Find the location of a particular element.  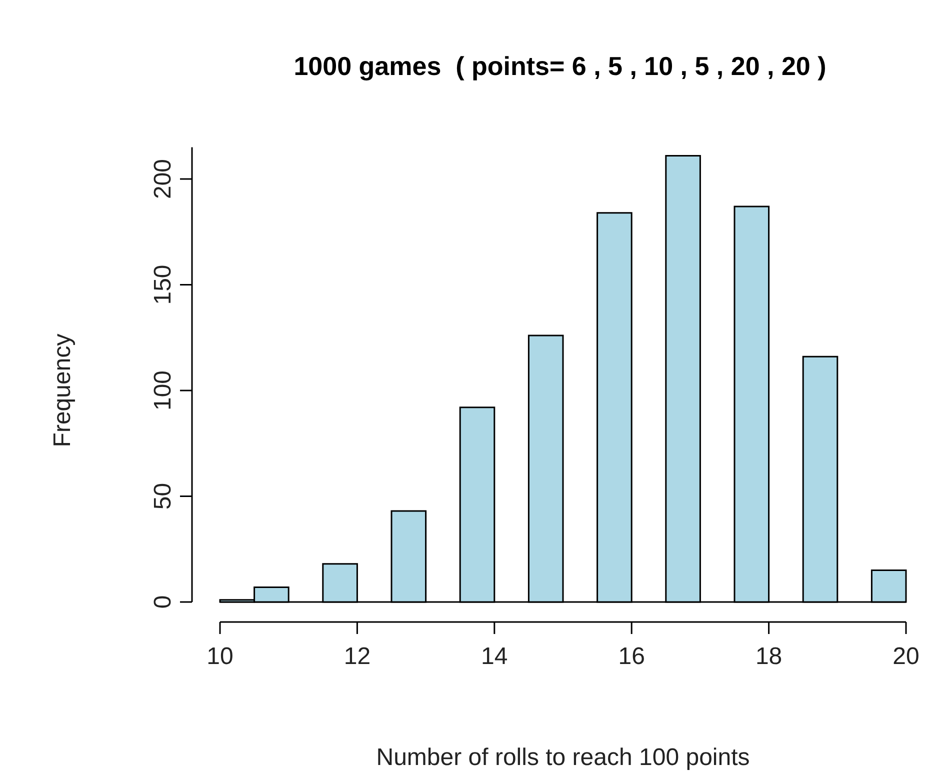

y-tick-label: 150 is located at coordinates (162, 284).